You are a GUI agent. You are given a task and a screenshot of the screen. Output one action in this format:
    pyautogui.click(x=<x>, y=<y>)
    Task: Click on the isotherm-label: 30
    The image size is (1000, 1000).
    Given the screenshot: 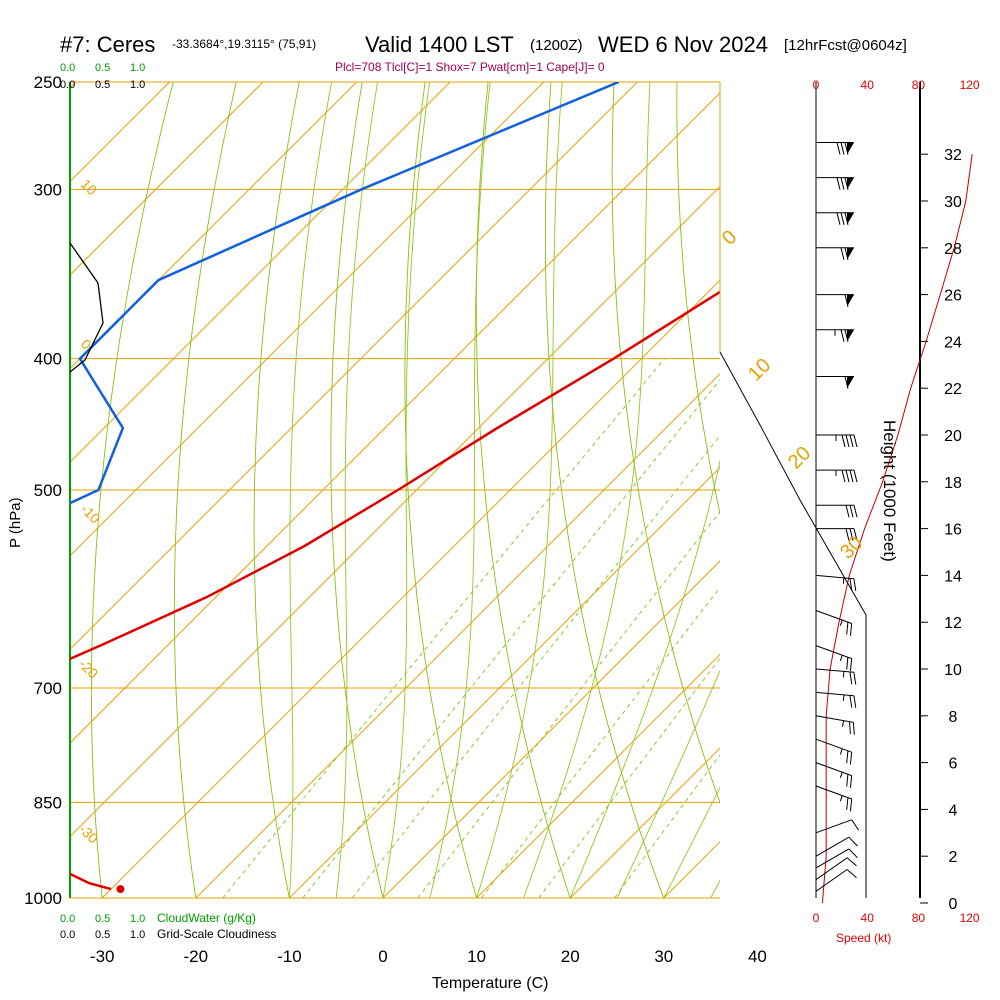 What is the action you would take?
    pyautogui.click(x=851, y=547)
    